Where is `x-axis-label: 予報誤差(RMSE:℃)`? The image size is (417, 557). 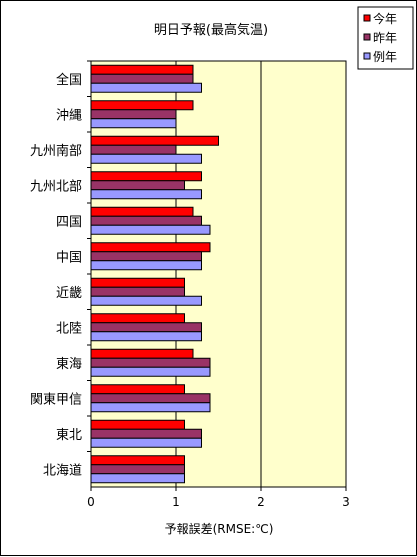
x-axis-label: 予報誤差(RMSE:℃) is located at coordinates (219, 528).